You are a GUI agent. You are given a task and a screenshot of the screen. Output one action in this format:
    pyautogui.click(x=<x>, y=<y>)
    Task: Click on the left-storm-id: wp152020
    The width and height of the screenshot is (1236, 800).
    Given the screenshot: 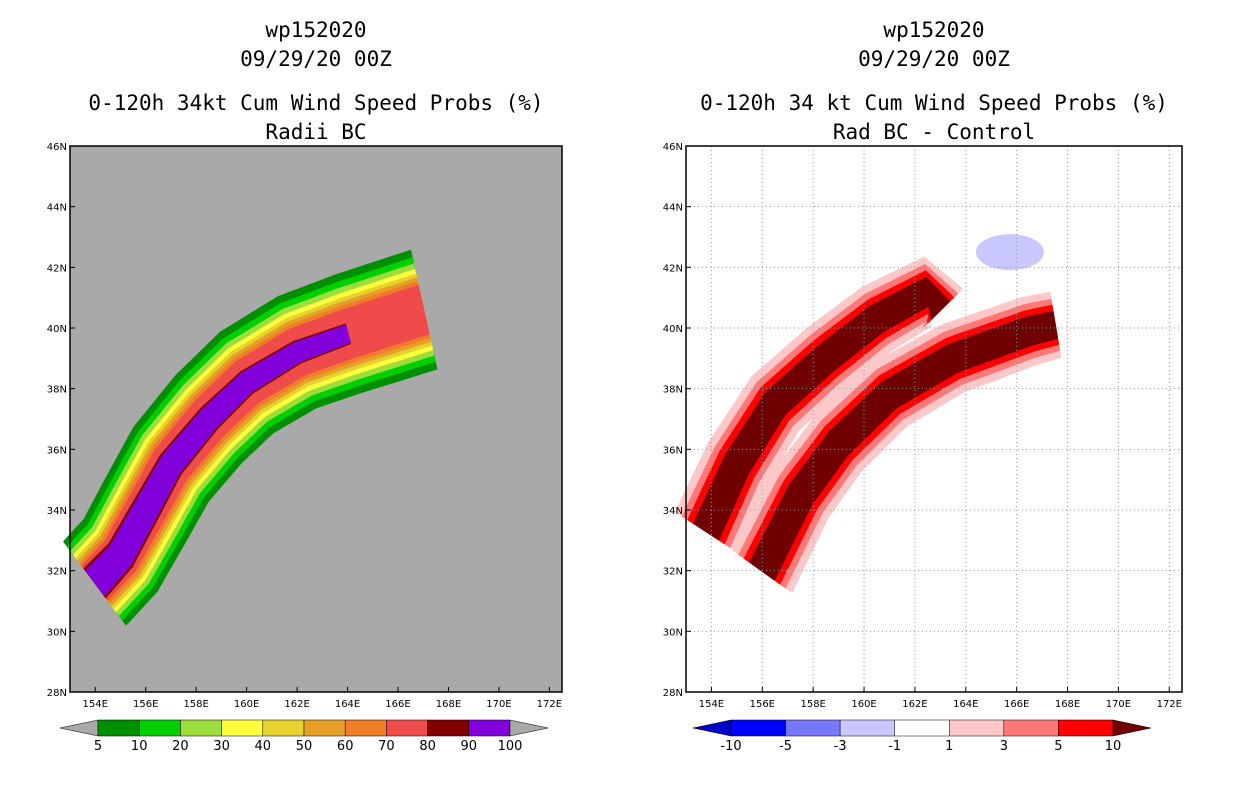 What is the action you would take?
    pyautogui.click(x=316, y=30)
    